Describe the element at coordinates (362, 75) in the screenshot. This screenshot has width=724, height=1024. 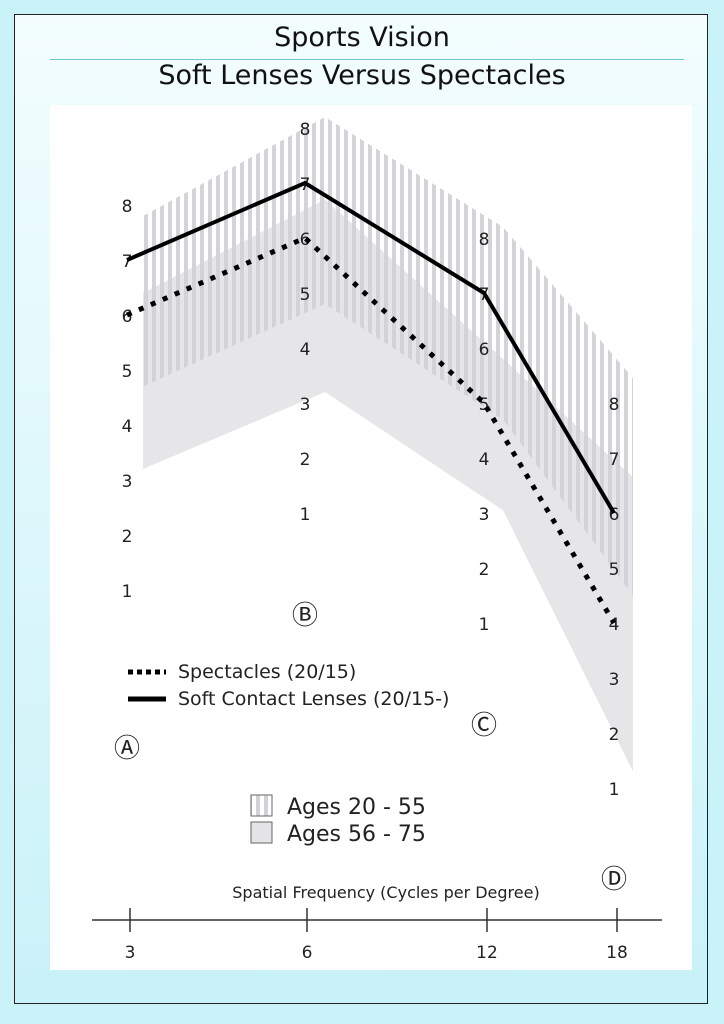
I see `chart-subtitle: Soft Lenses Versus Spectacles` at that location.